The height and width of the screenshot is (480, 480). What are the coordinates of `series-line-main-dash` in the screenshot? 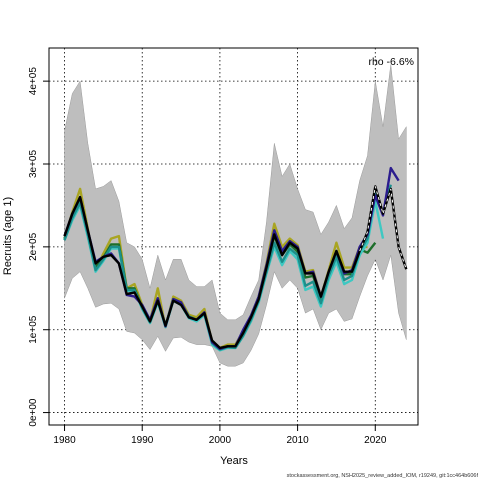 It's located at (383, 228).